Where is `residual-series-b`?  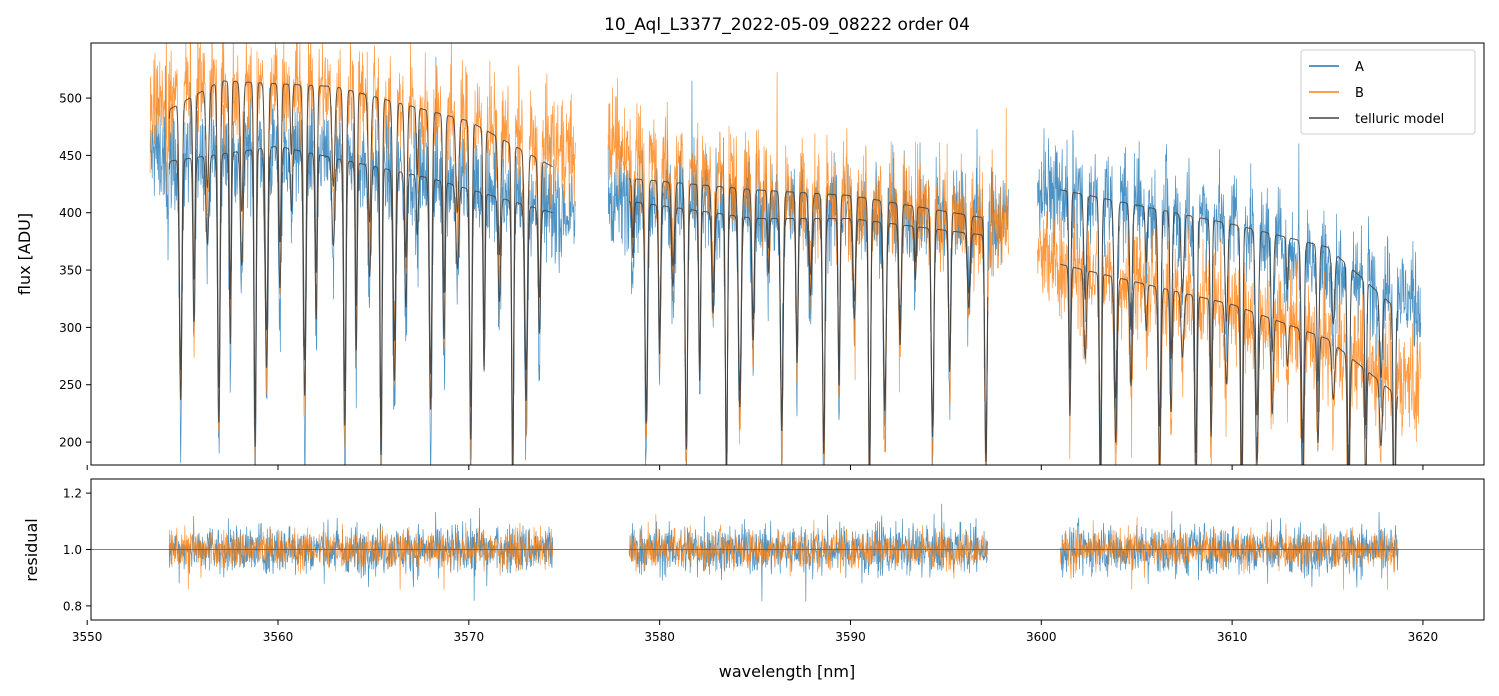
residual-series-b is located at coordinates (783, 551).